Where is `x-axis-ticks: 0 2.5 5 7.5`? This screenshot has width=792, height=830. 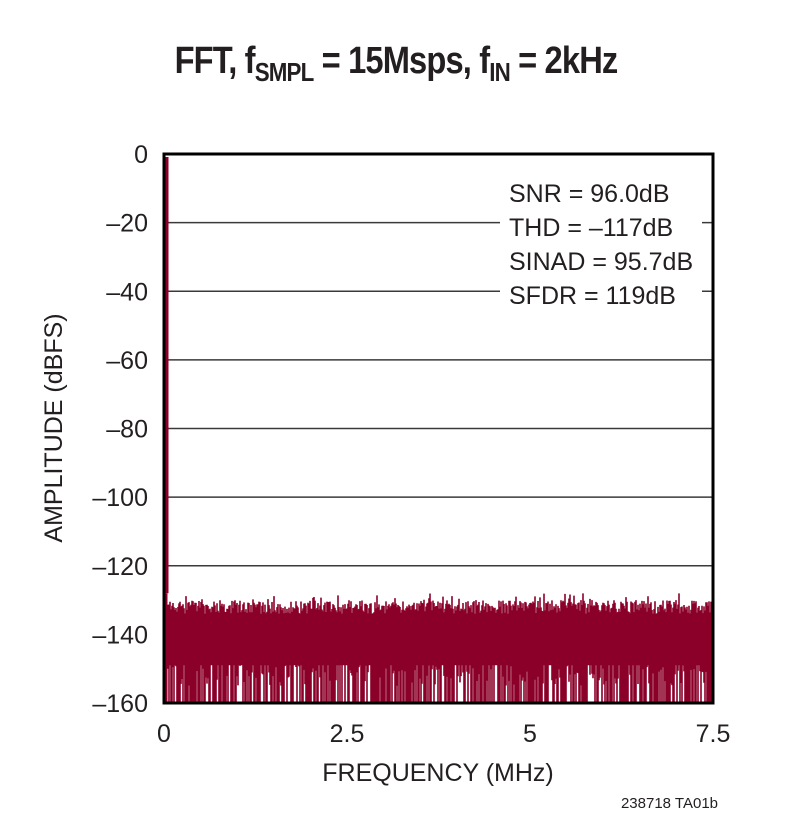 x-axis-ticks: 0 2.5 5 7.5 is located at coordinates (443, 734).